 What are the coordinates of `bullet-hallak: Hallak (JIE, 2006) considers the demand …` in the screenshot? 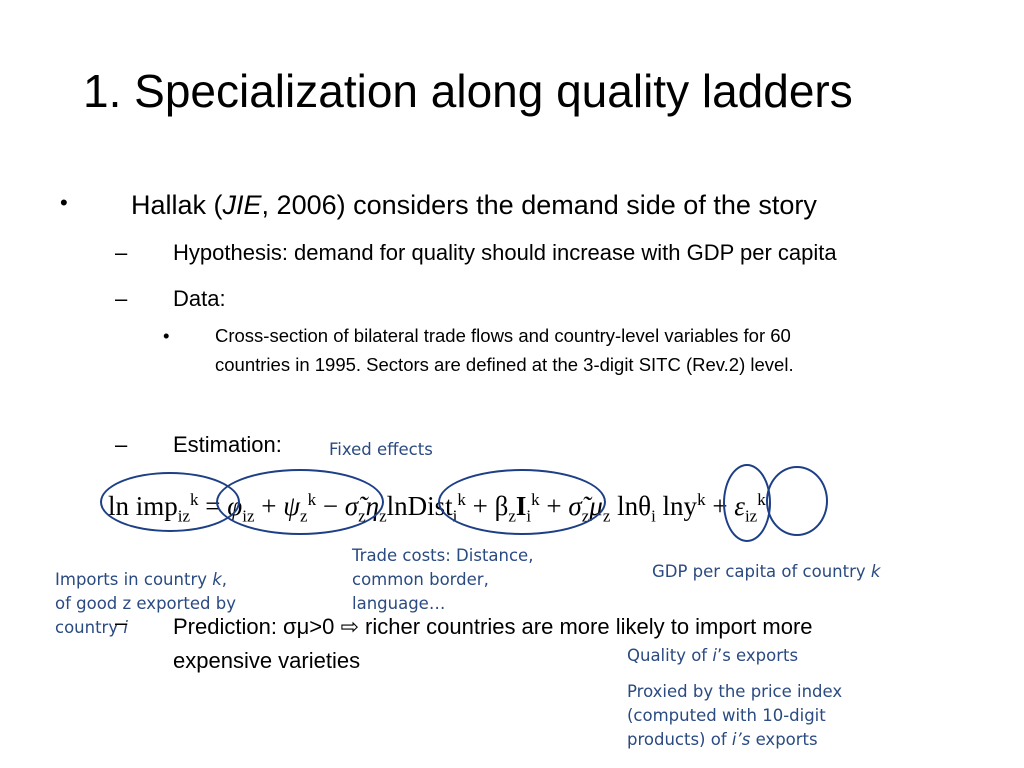 It's located at (474, 205).